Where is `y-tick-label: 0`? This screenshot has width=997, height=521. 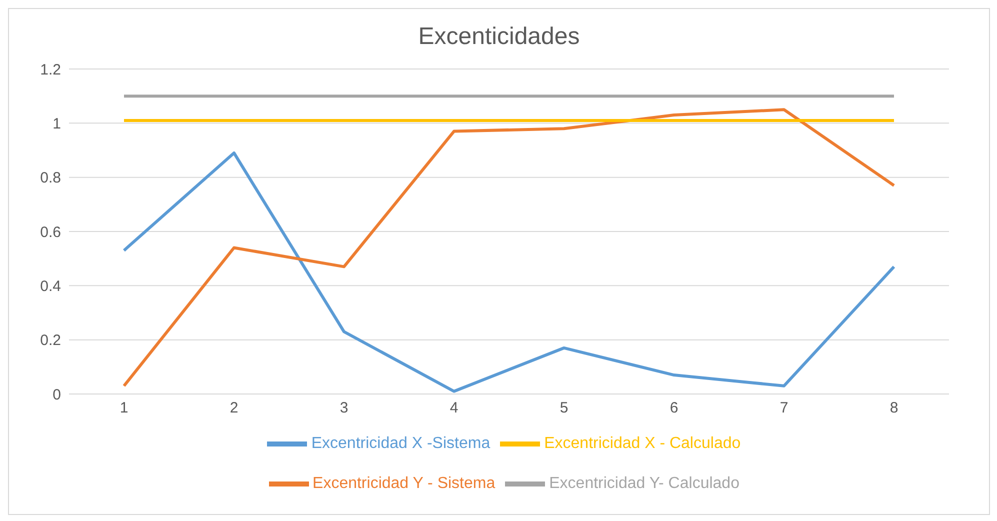 y-tick-label: 0 is located at coordinates (56, 395).